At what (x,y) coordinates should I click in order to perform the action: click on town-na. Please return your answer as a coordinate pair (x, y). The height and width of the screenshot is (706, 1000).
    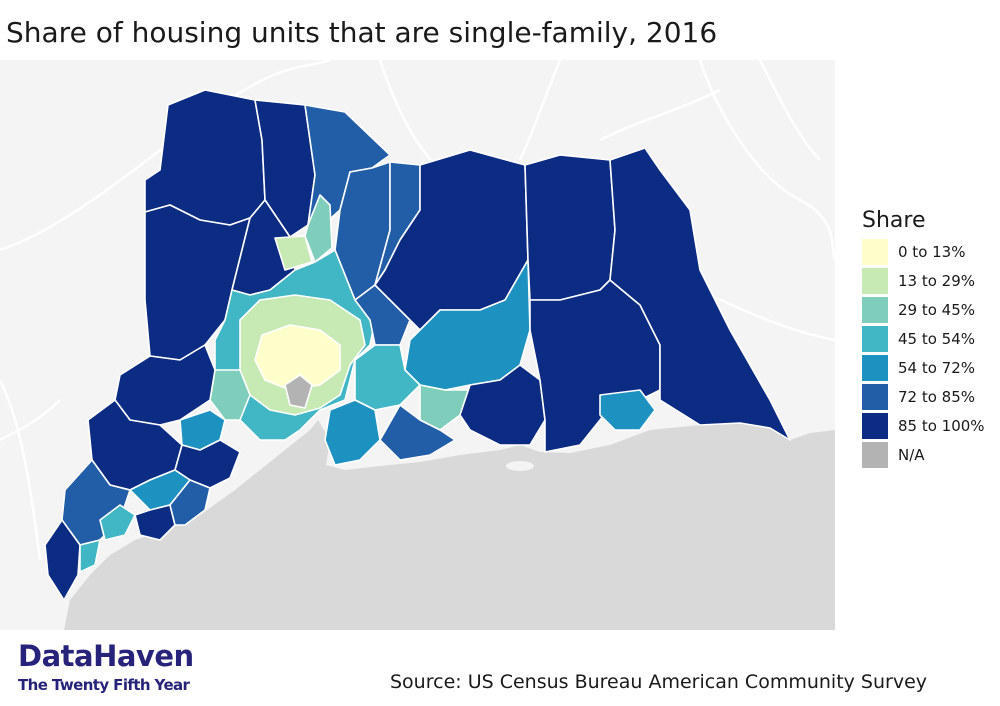
    Looking at the image, I should click on (298, 391).